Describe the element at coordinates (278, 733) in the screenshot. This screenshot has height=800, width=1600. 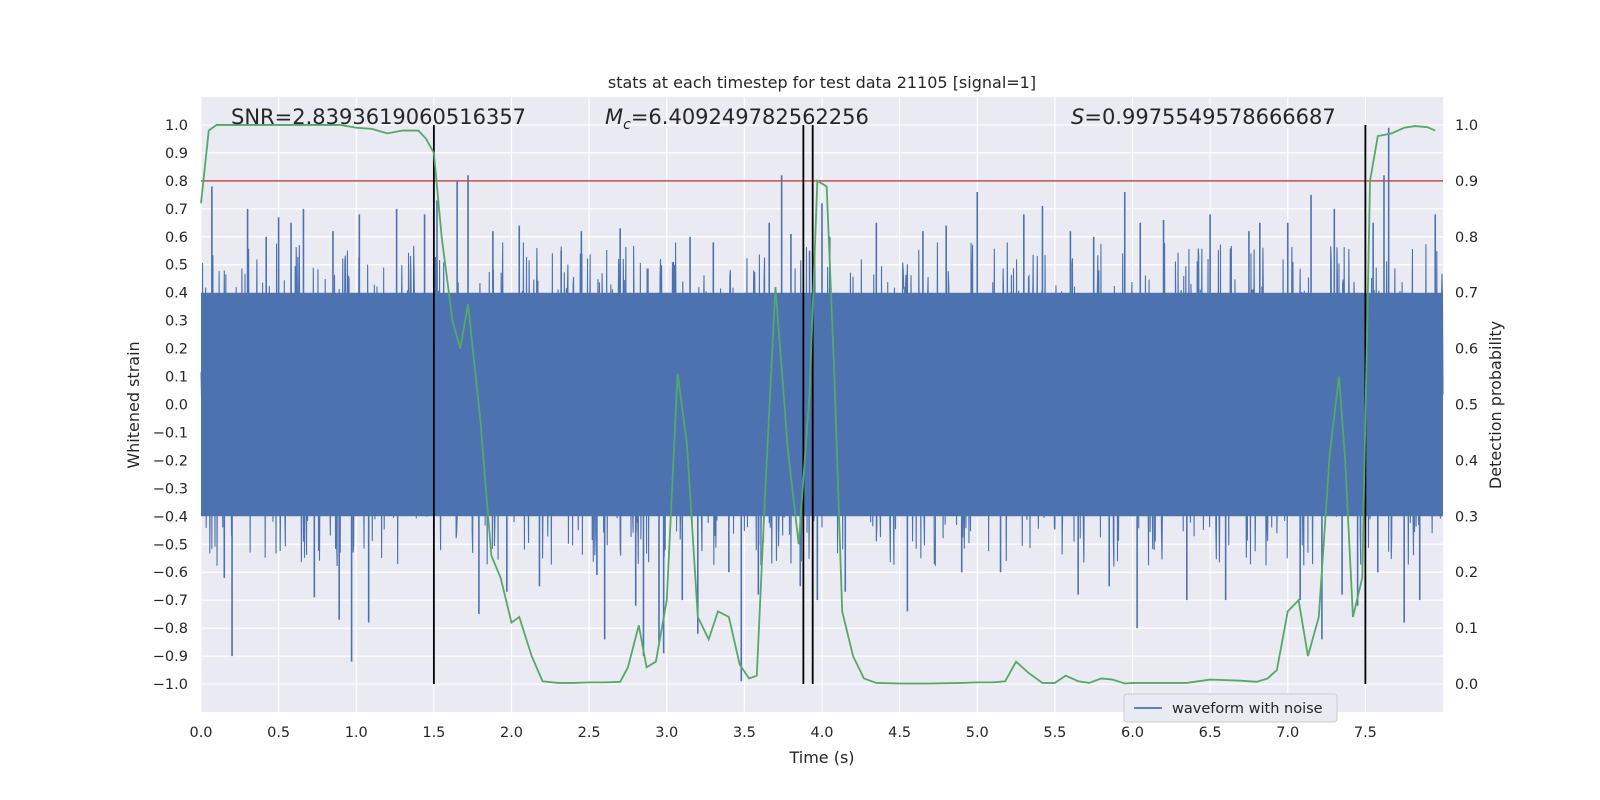
I see `x-tick-label: 0.5` at that location.